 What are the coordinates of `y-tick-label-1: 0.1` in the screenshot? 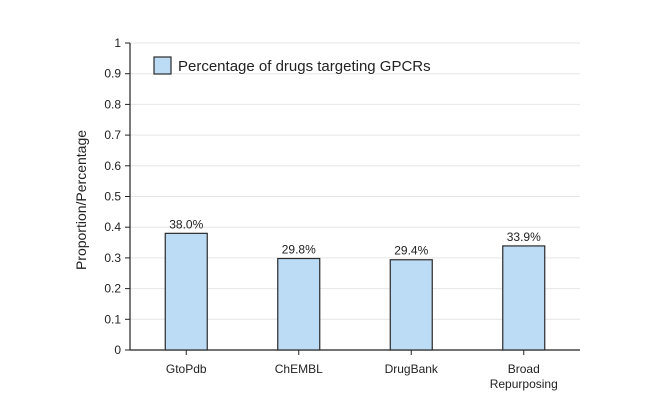 It's located at (112, 319).